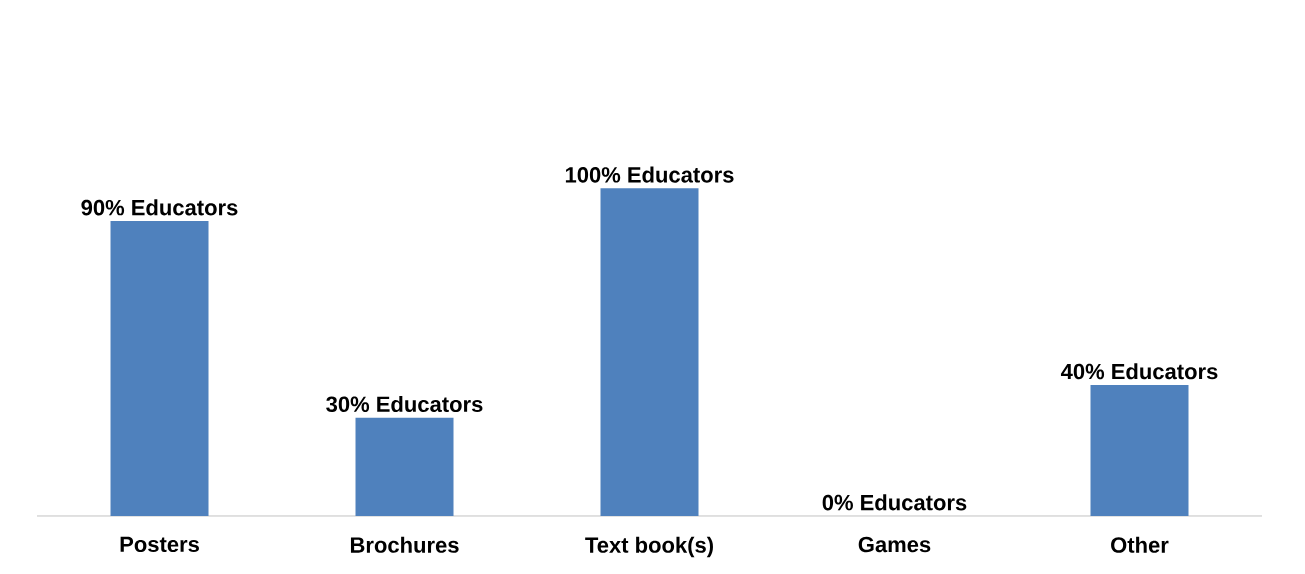 This screenshot has height=574, width=1305. Describe the element at coordinates (894, 502) in the screenshot. I see `data-label: 0% Educators` at that location.